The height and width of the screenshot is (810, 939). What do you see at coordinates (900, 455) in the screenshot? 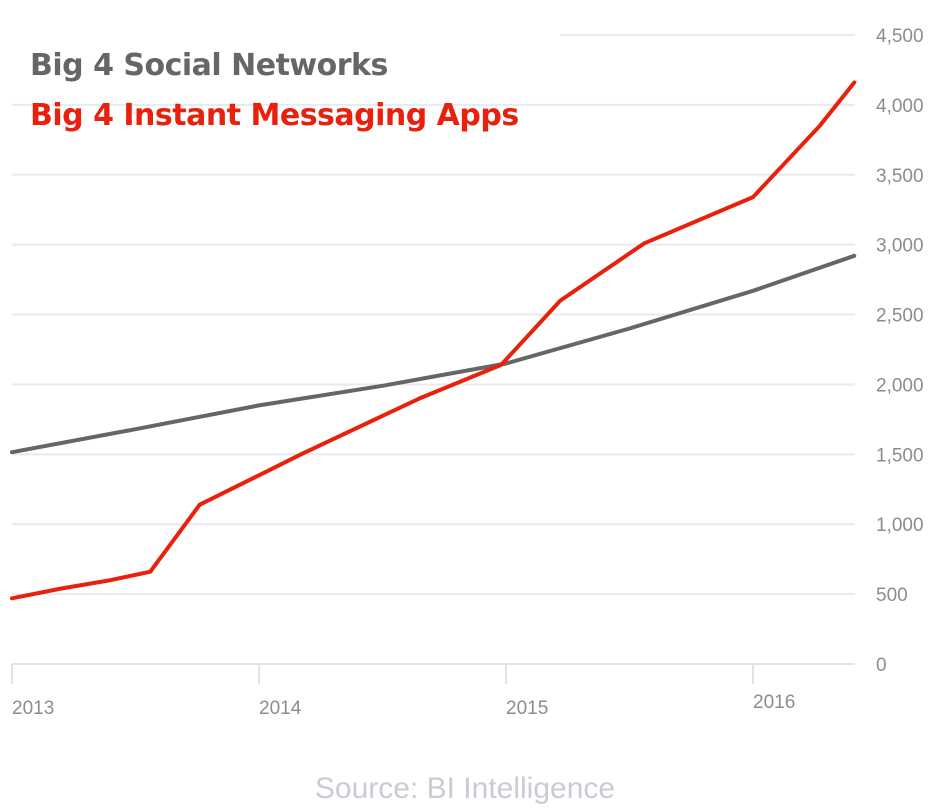
I see `y-tick-label: 1,500` at bounding box center [900, 455].